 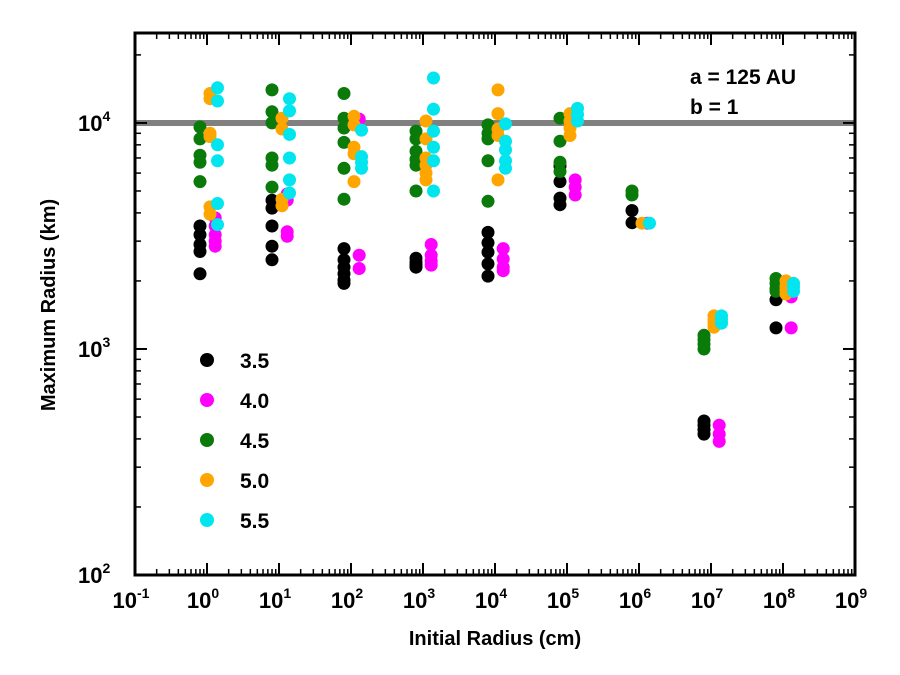 What do you see at coordinates (217, 203) in the screenshot?
I see `point-series-5.5-4` at bounding box center [217, 203].